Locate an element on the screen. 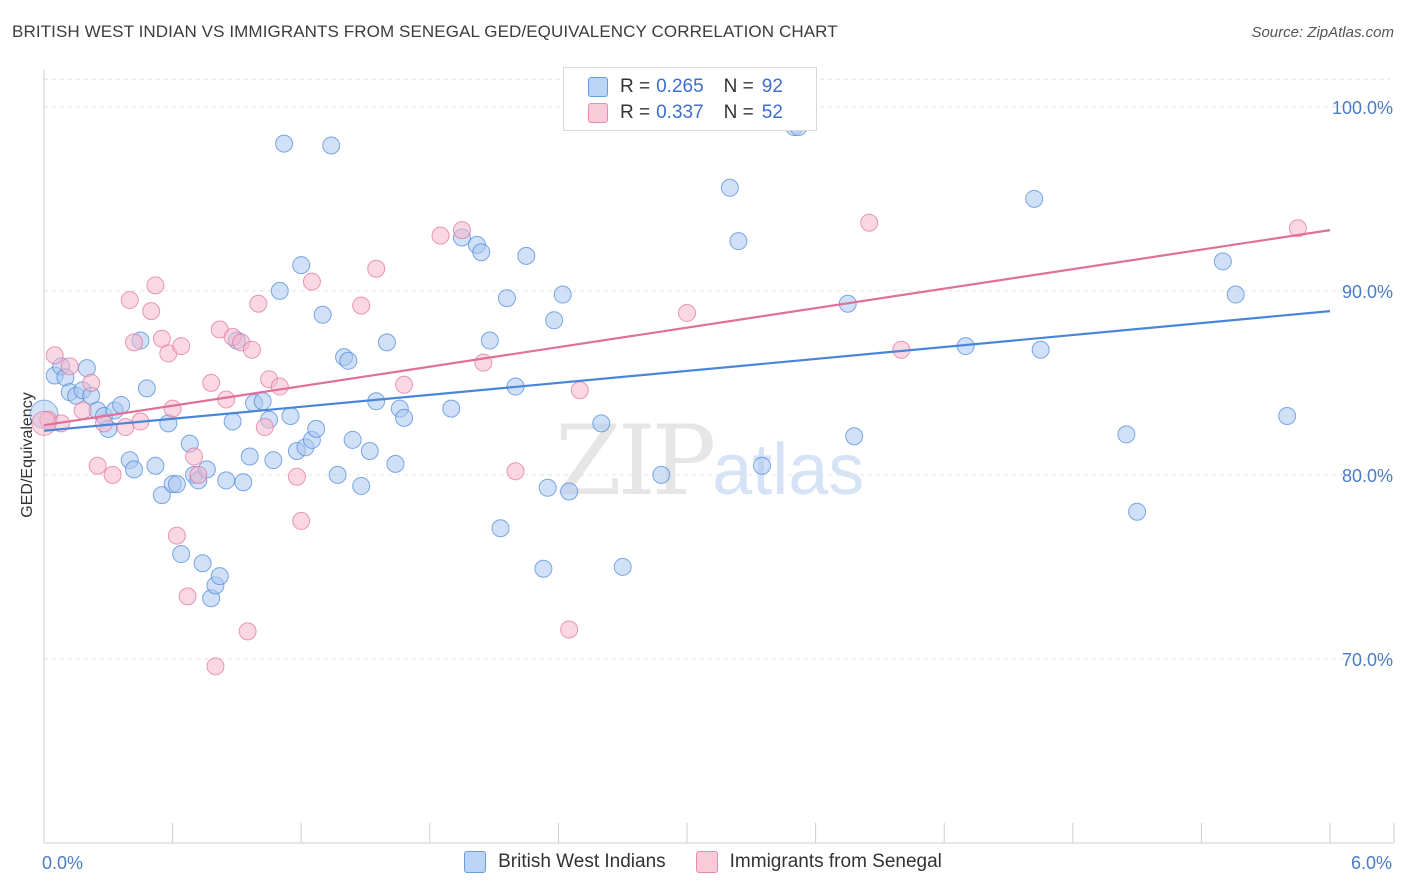  legend-row-series1: R = 0.265 N = 92 is located at coordinates (685, 87).